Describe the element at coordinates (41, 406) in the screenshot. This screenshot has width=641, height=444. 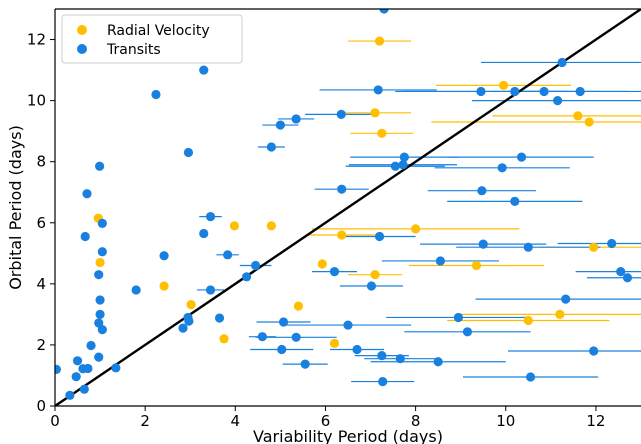
I see `y-tick-label: 0` at that location.